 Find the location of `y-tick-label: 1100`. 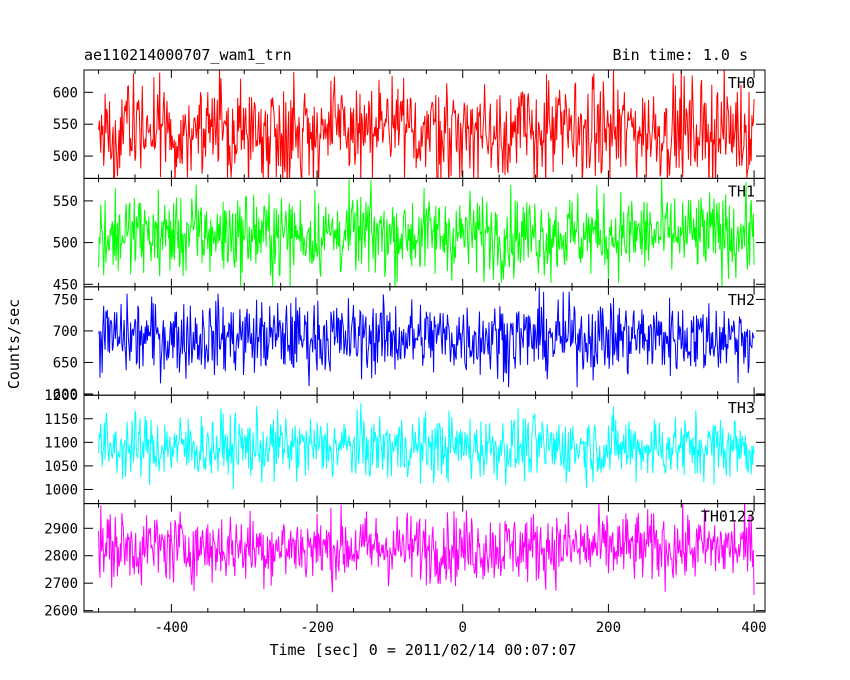

y-tick-label: 1100 is located at coordinates (61, 443).